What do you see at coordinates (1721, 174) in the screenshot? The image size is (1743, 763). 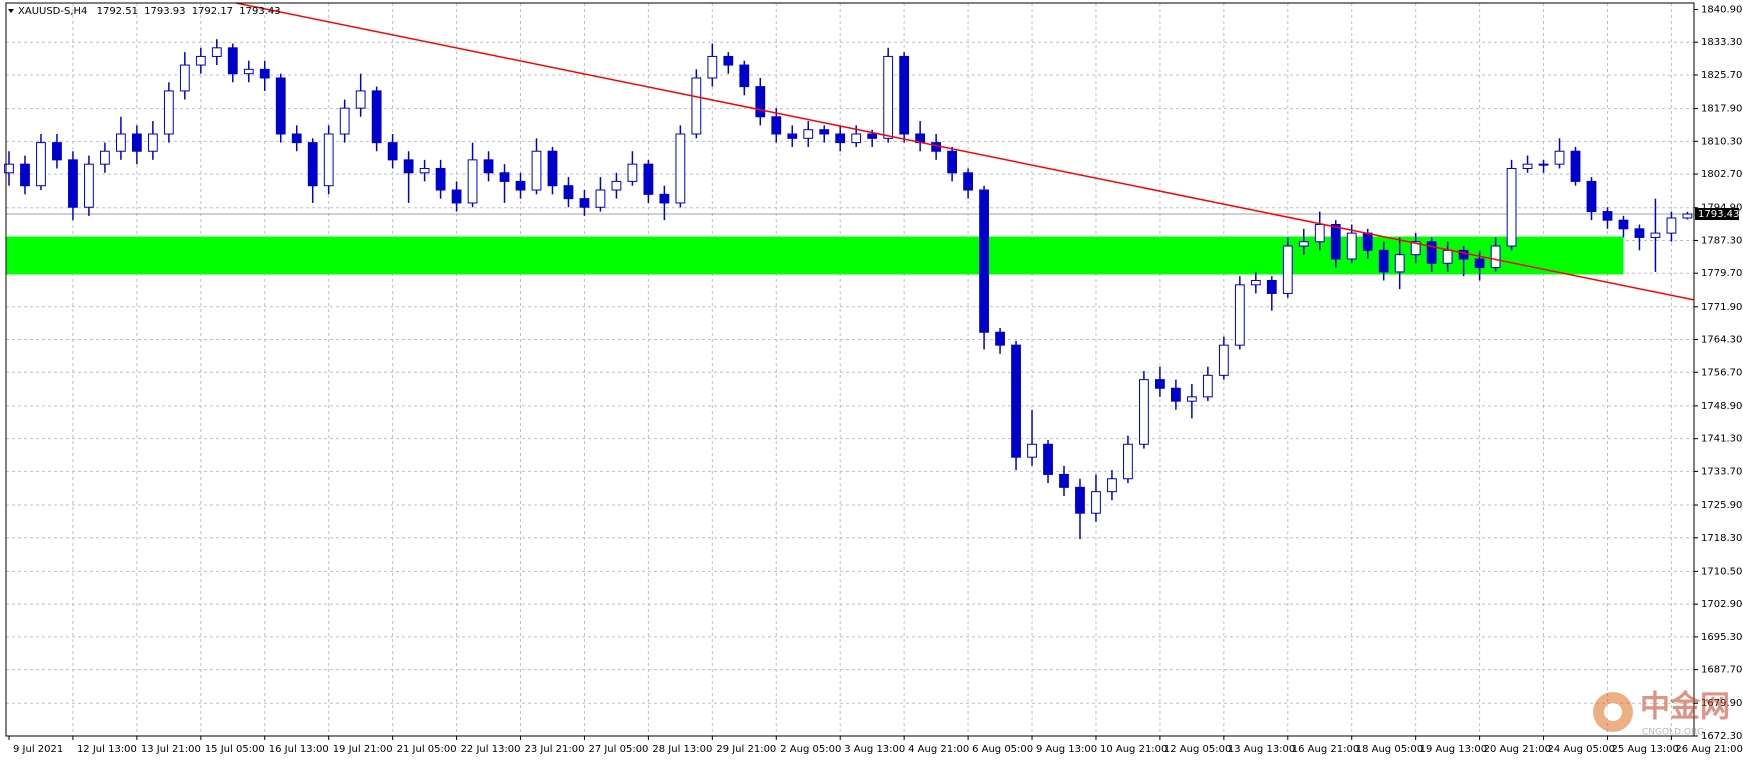 I see `y-tick-label: 1802.70` at bounding box center [1721, 174].